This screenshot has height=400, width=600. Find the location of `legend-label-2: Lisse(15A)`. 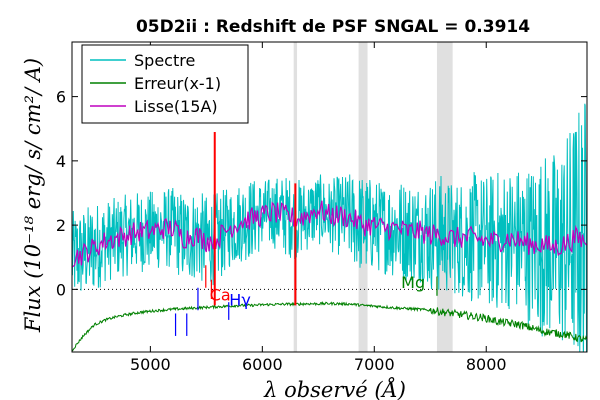

legend-label-2: Lisse(15A) is located at coordinates (176, 106).